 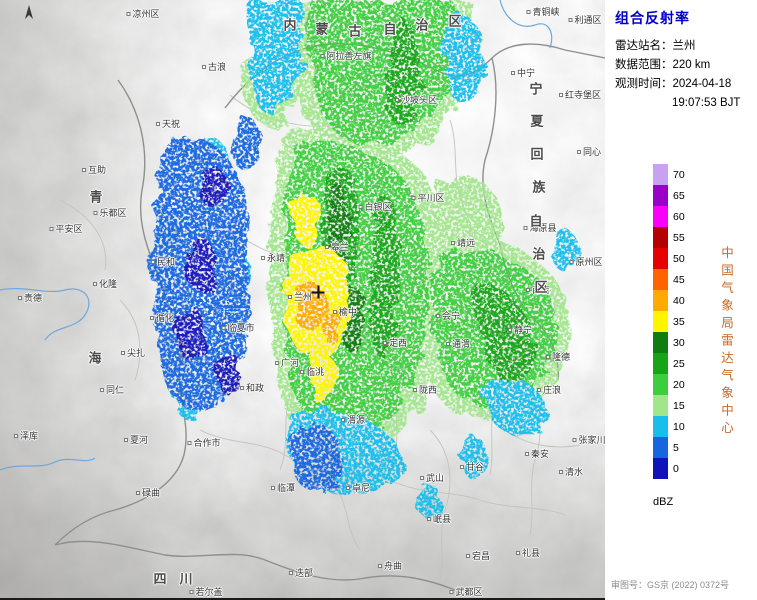 What do you see at coordinates (726, 342) in the screenshot?
I see `watermark-text: 中国气象局雷达气象中心` at bounding box center [726, 342].